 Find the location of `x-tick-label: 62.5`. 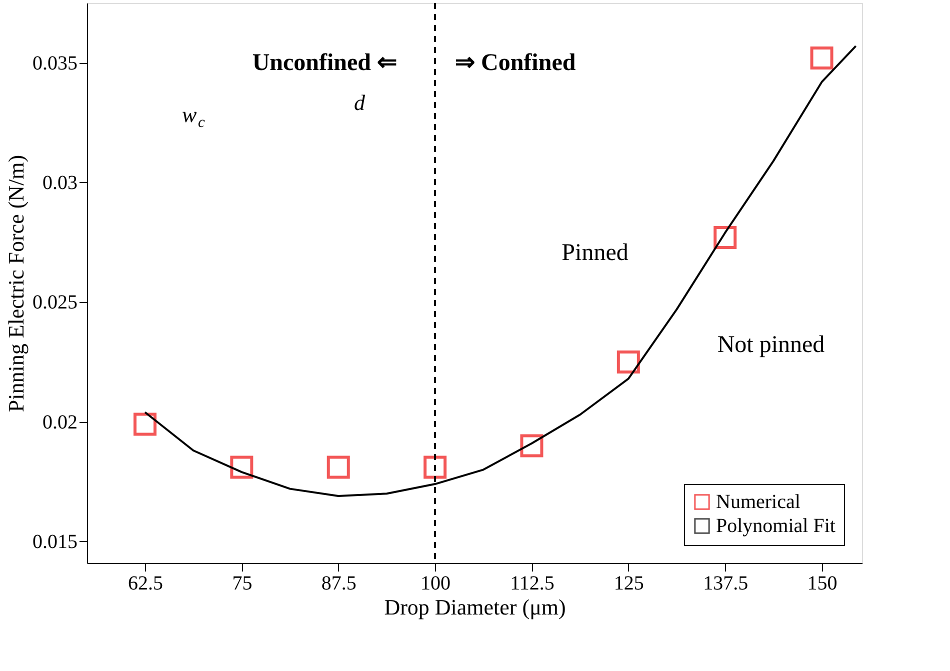

x-tick-label: 62.5 is located at coordinates (146, 583).